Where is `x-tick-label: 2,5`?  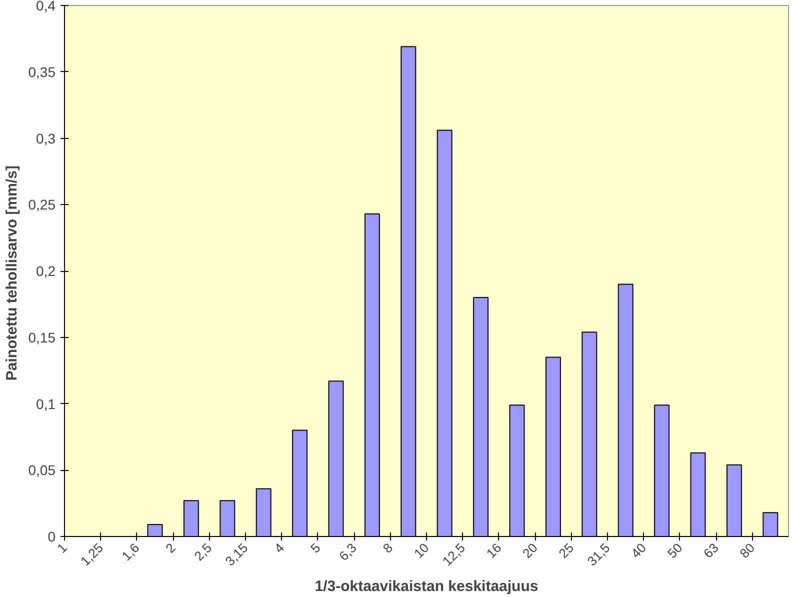
x-tick-label: 2,5 is located at coordinates (203, 552).